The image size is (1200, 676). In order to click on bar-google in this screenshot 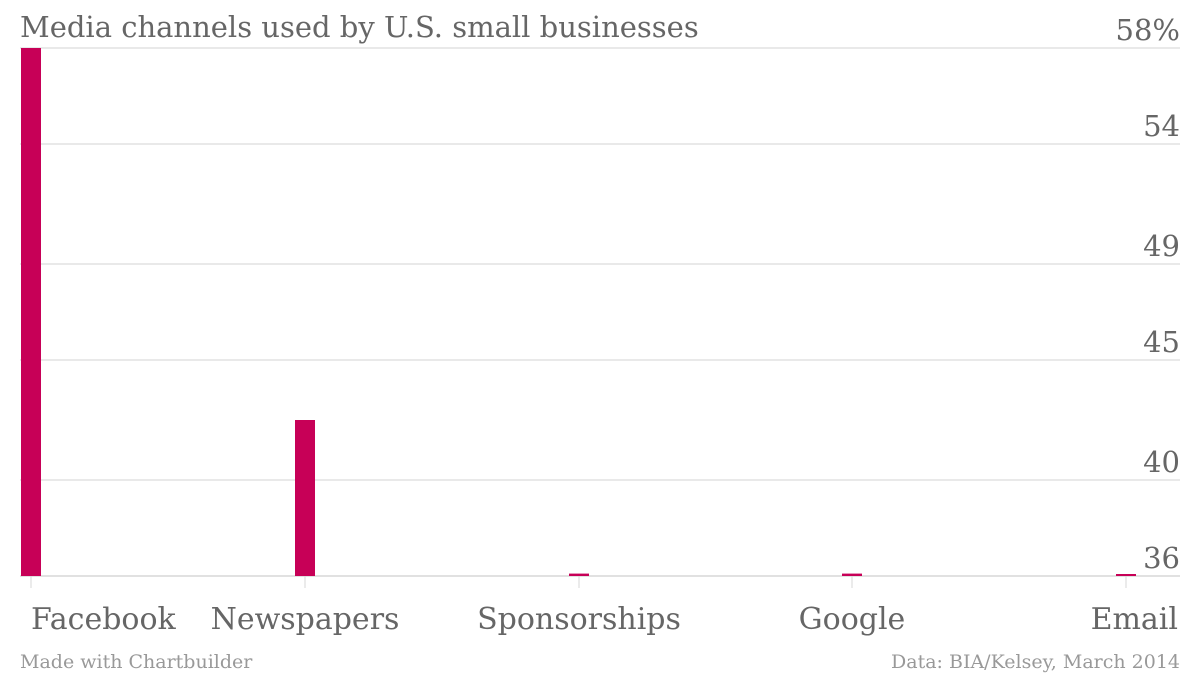, I will do `click(852, 574)`.